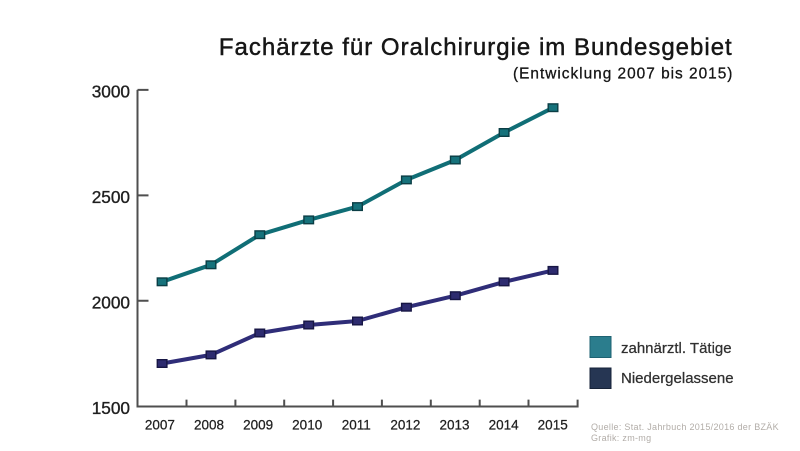 Image resolution: width=800 pixels, height=451 pixels. Describe the element at coordinates (623, 74) in the screenshot. I see `svg-text: (Entwicklung 2007 bis 2015)` at that location.